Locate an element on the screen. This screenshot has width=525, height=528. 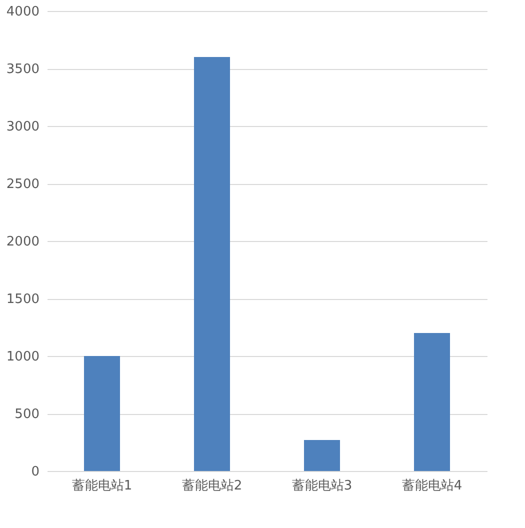
y-tick-label: 3000 is located at coordinates (23, 127).